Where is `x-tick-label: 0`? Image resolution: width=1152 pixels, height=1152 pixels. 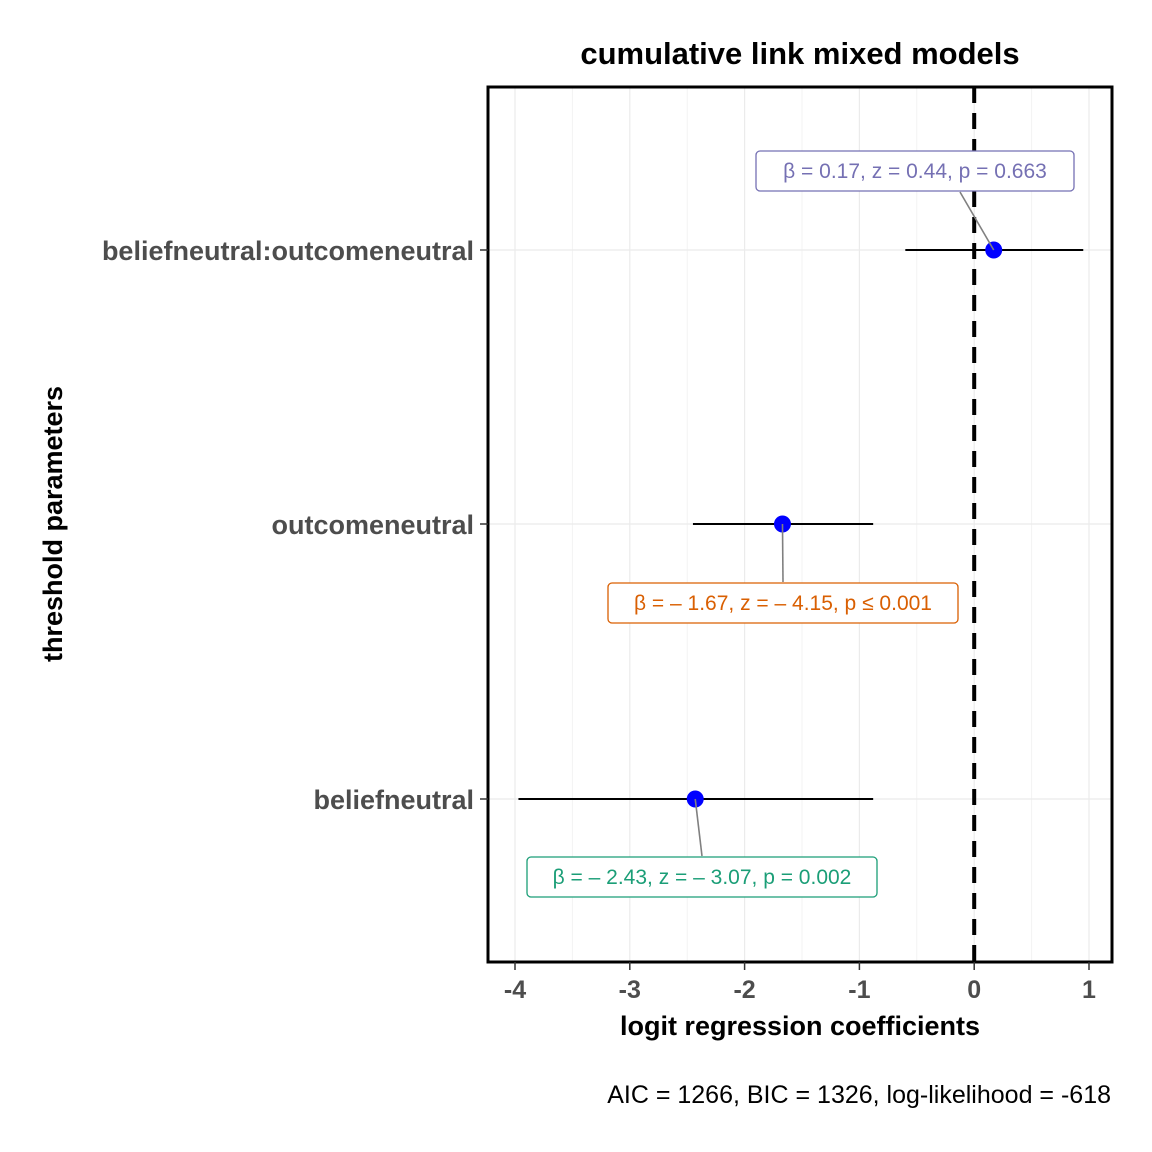
x-tick-label: 0 is located at coordinates (974, 990).